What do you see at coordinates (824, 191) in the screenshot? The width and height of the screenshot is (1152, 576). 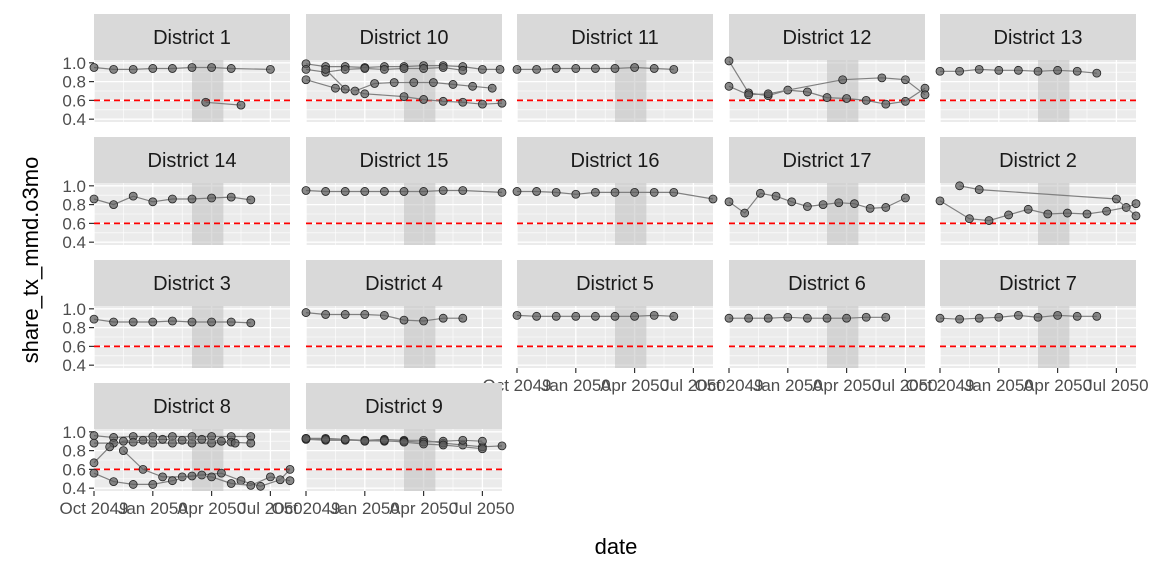 I see `panel: District 17` at bounding box center [824, 191].